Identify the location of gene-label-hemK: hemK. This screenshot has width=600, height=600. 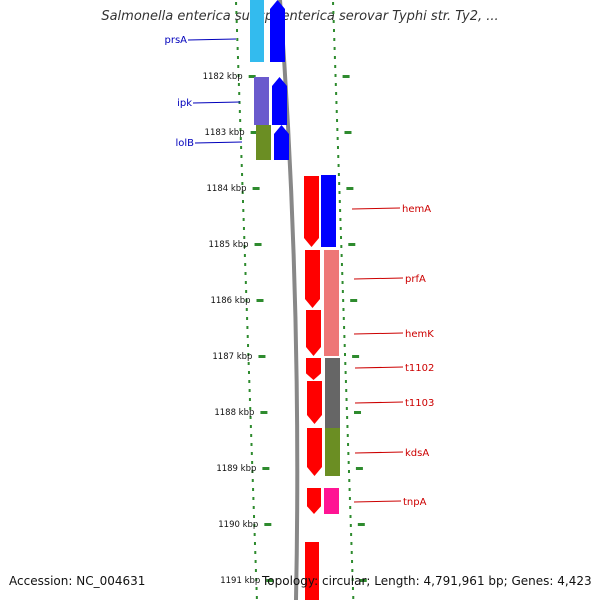
(419, 334).